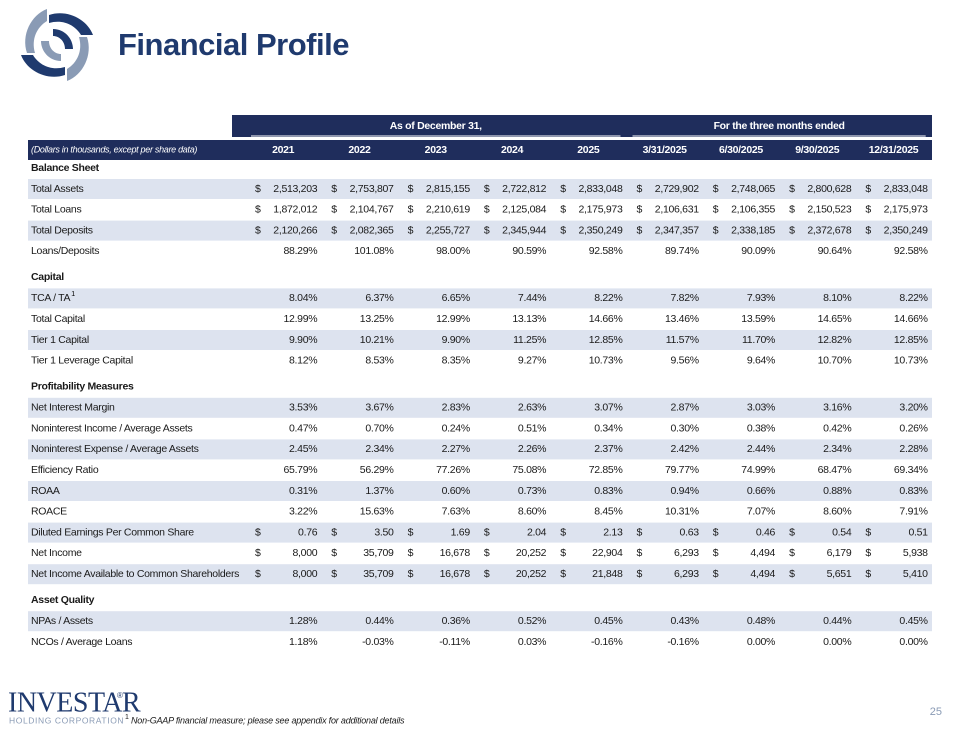 This screenshot has height=730, width=960. What do you see at coordinates (758, 470) in the screenshot?
I see `cell-value: 74.99%` at bounding box center [758, 470].